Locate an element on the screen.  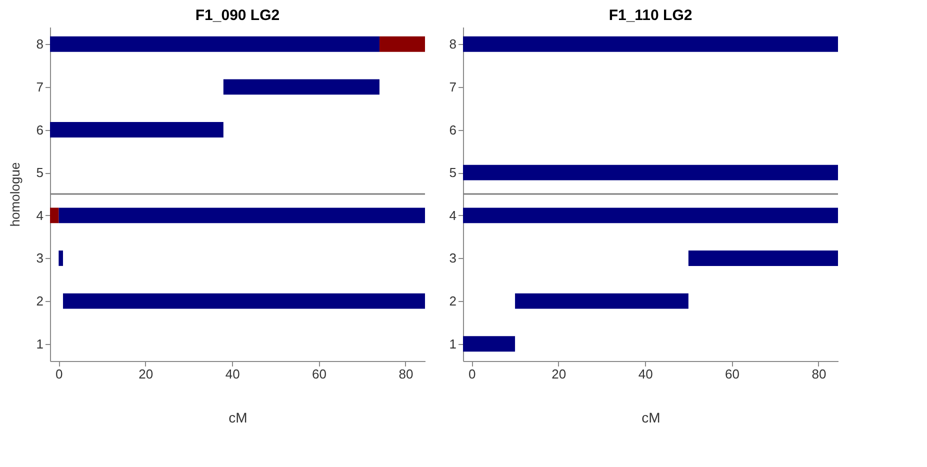
y-axis-title: homologue is located at coordinates (14, 194).